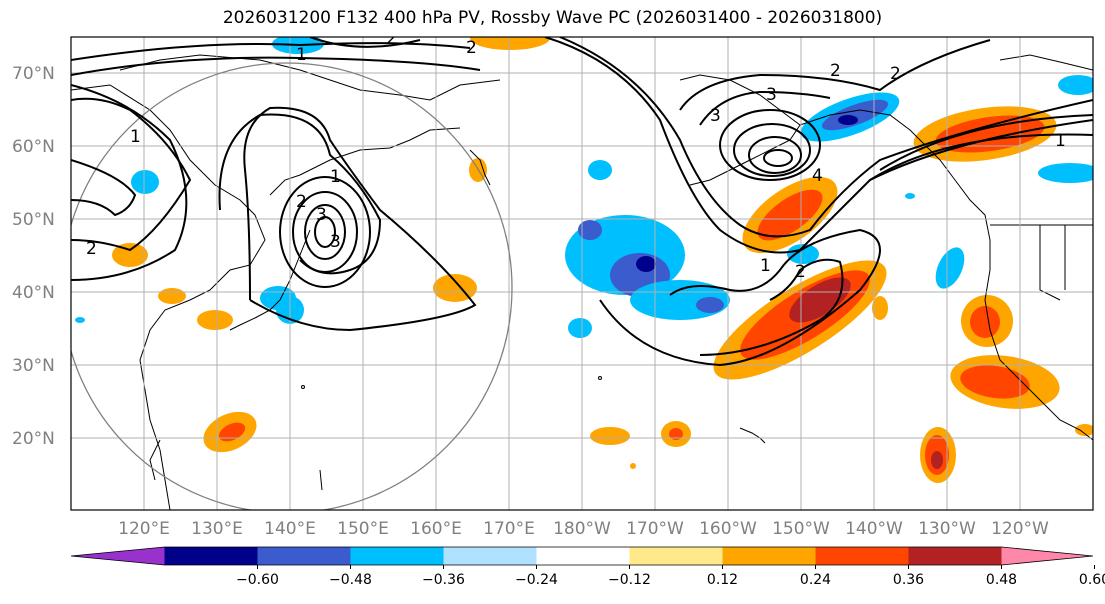 The height and width of the screenshot is (604, 1105). Describe the element at coordinates (1047, 556) in the screenshot. I see `colorbar-extend-high` at that location.